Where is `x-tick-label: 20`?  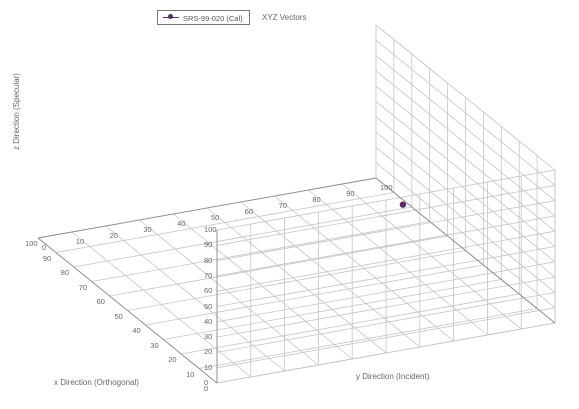
x-tick-label: 20 is located at coordinates (172, 359).